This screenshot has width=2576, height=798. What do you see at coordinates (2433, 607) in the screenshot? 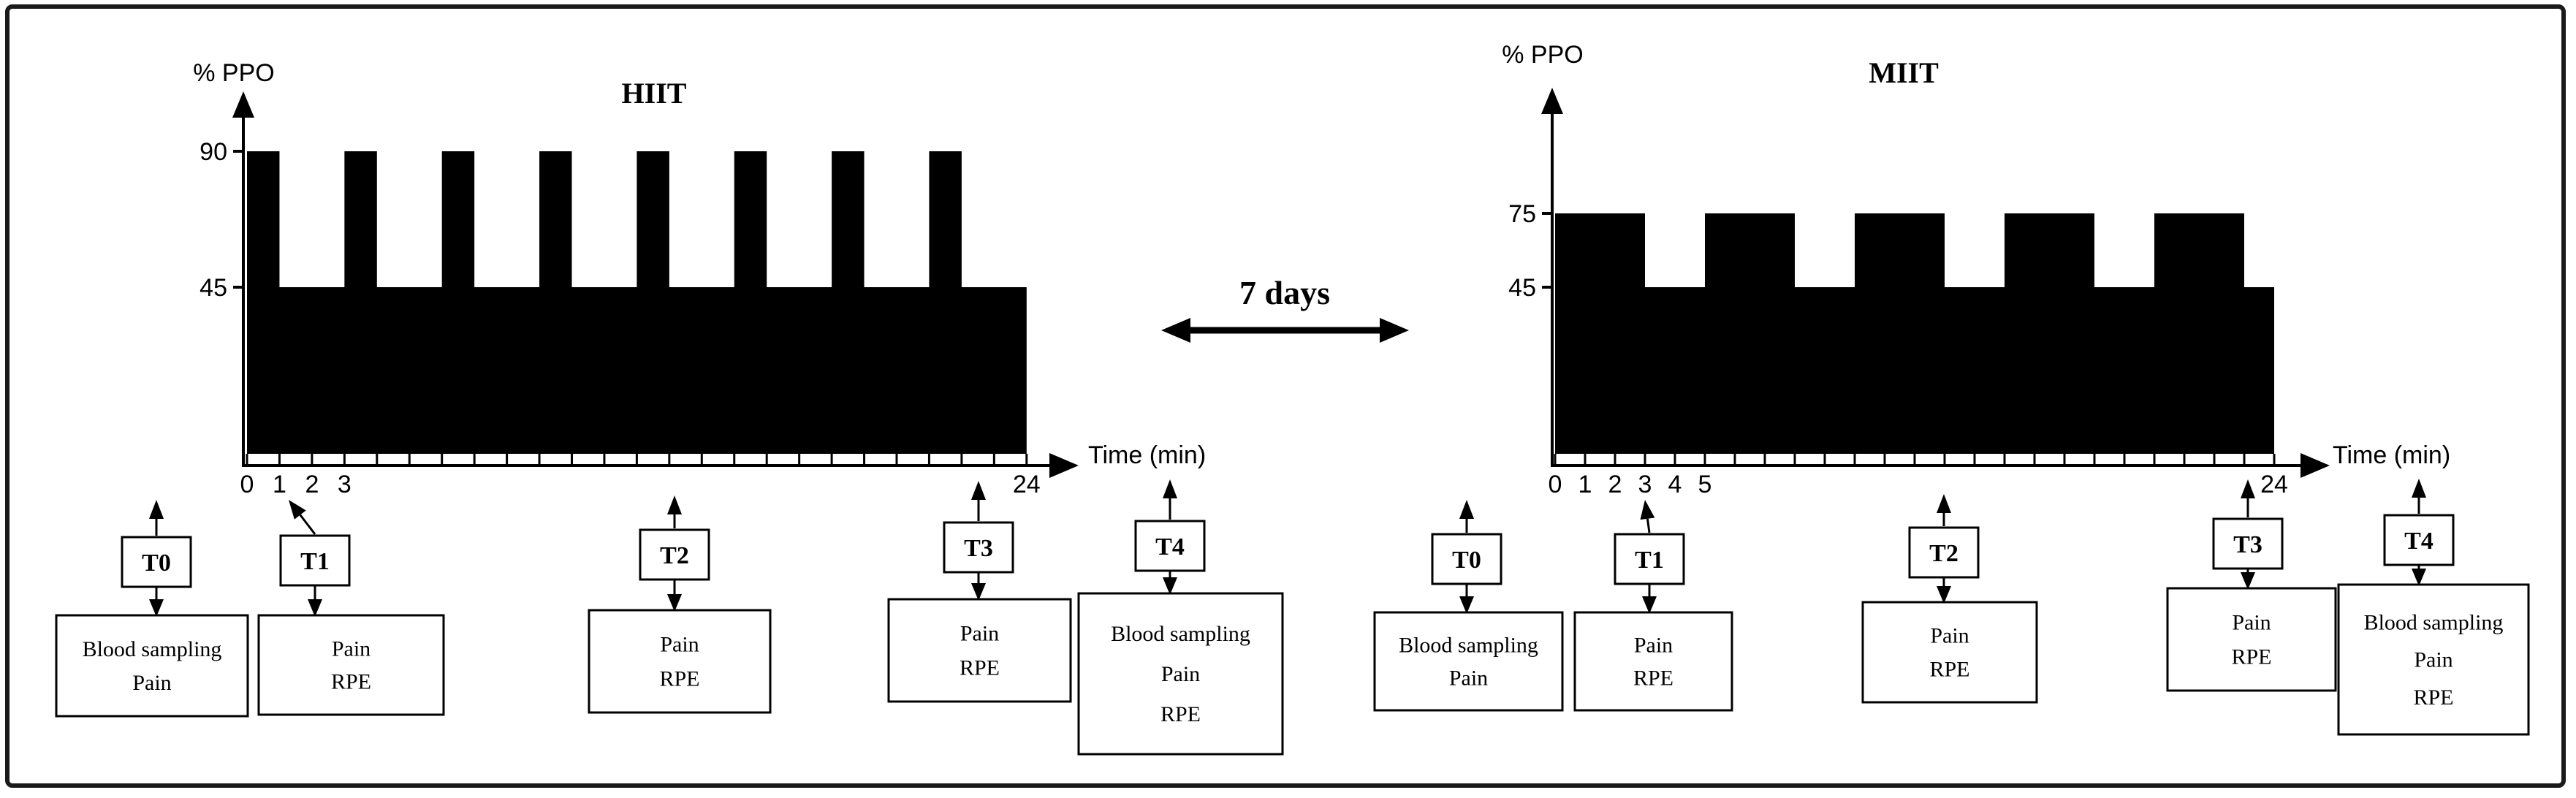
I see `miit-timepoint-t4: T4 Blood sampling Pain RPE` at bounding box center [2433, 607].